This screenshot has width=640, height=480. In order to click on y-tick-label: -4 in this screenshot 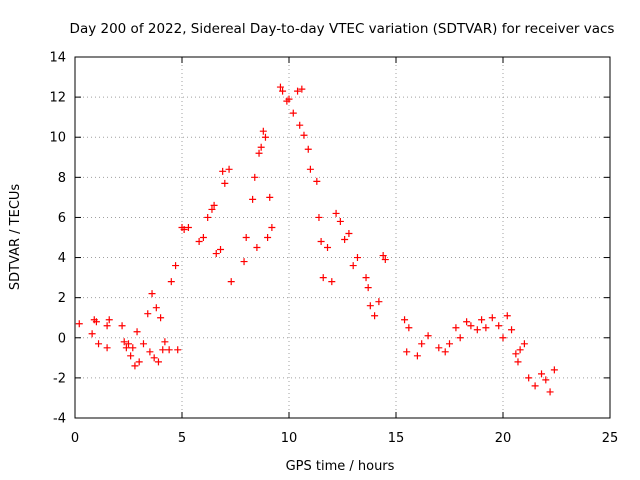, I will do `click(59, 419)`.